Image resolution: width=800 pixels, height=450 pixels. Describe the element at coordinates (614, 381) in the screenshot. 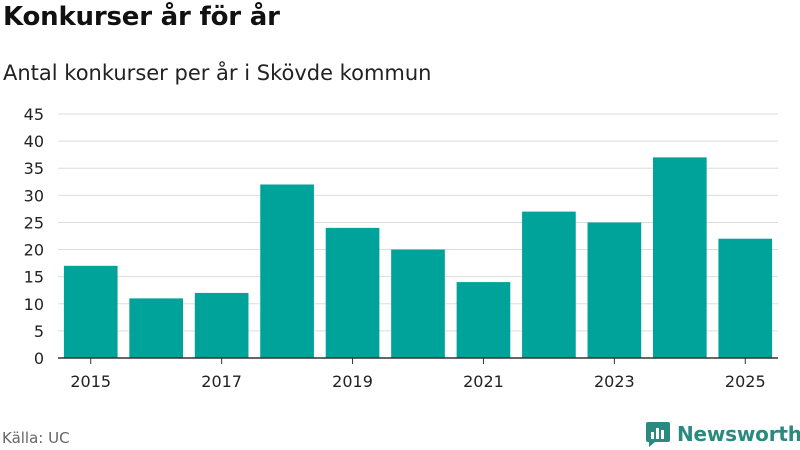

I see `x-tick-label: 2023` at that location.